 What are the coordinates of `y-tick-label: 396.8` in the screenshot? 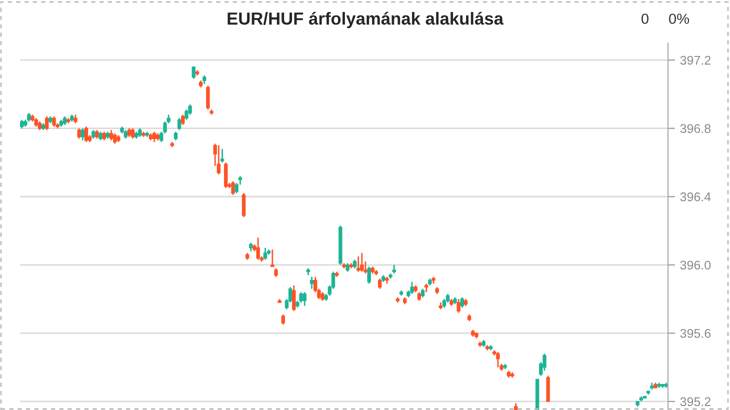 It's located at (695, 128).